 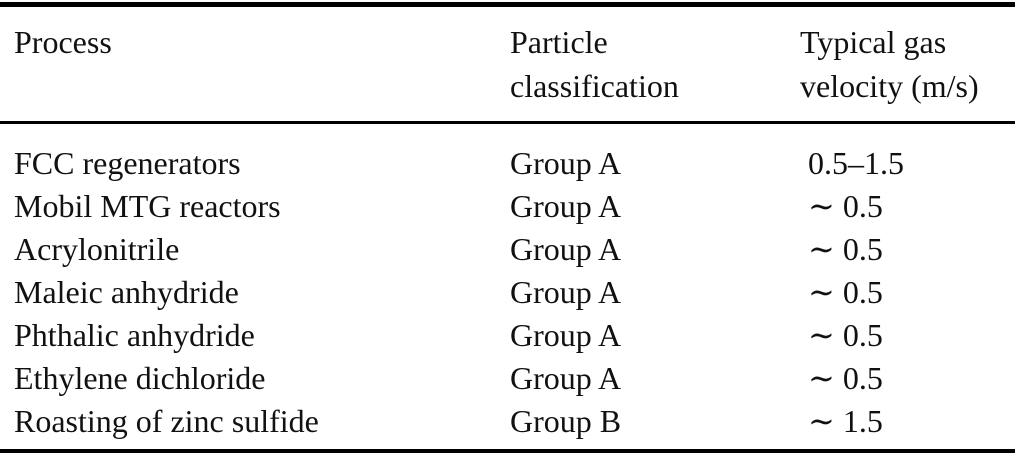 What do you see at coordinates (507, 4) in the screenshot?
I see `table-top-rule` at bounding box center [507, 4].